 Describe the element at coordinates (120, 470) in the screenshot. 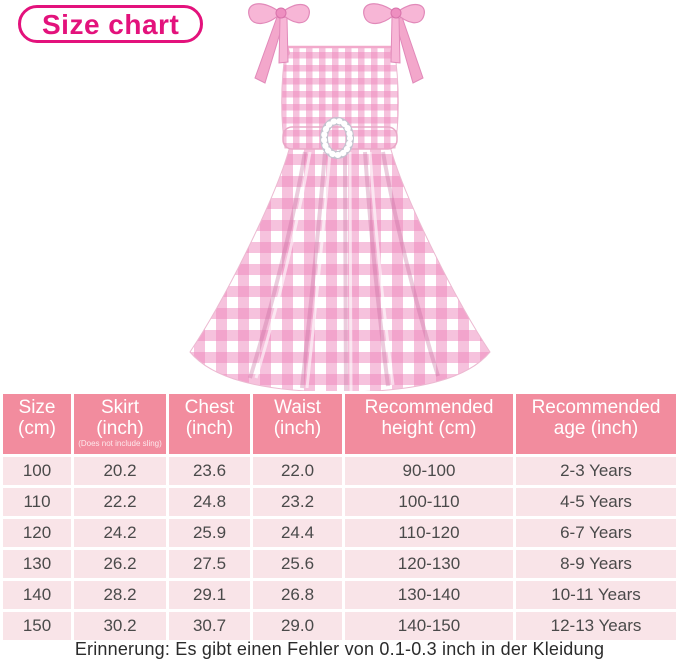

I see `table-cell: 20.2` at that location.